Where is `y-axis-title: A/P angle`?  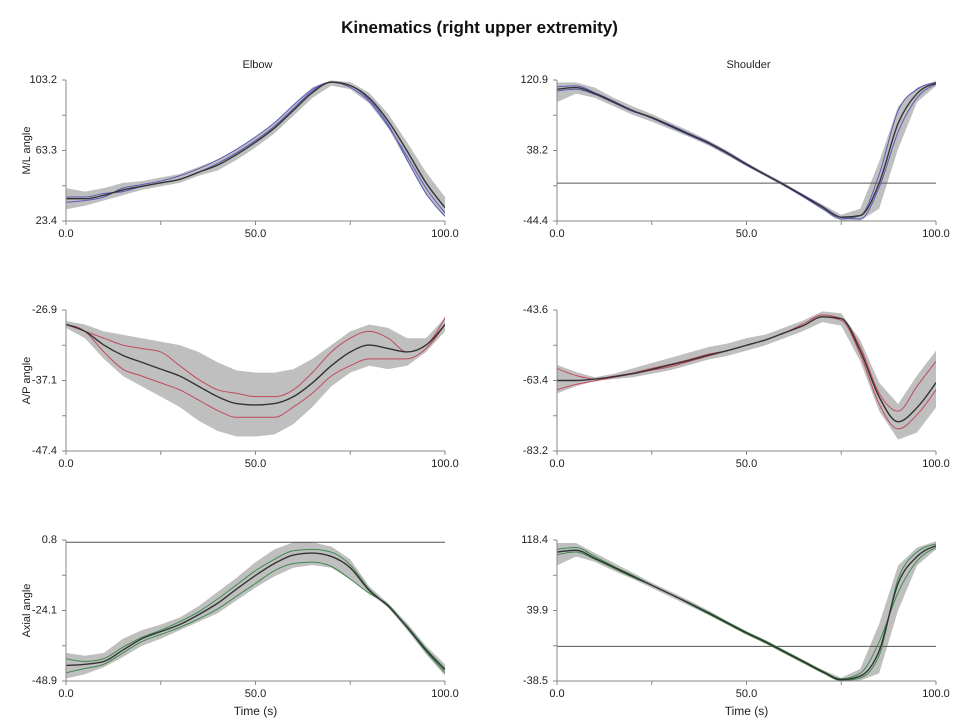 y-axis-title: A/P angle is located at coordinates (26, 380).